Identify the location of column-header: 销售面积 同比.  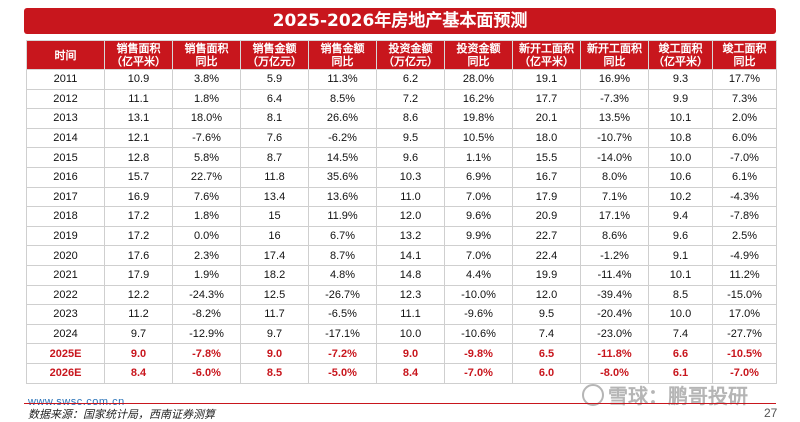
(206, 55).